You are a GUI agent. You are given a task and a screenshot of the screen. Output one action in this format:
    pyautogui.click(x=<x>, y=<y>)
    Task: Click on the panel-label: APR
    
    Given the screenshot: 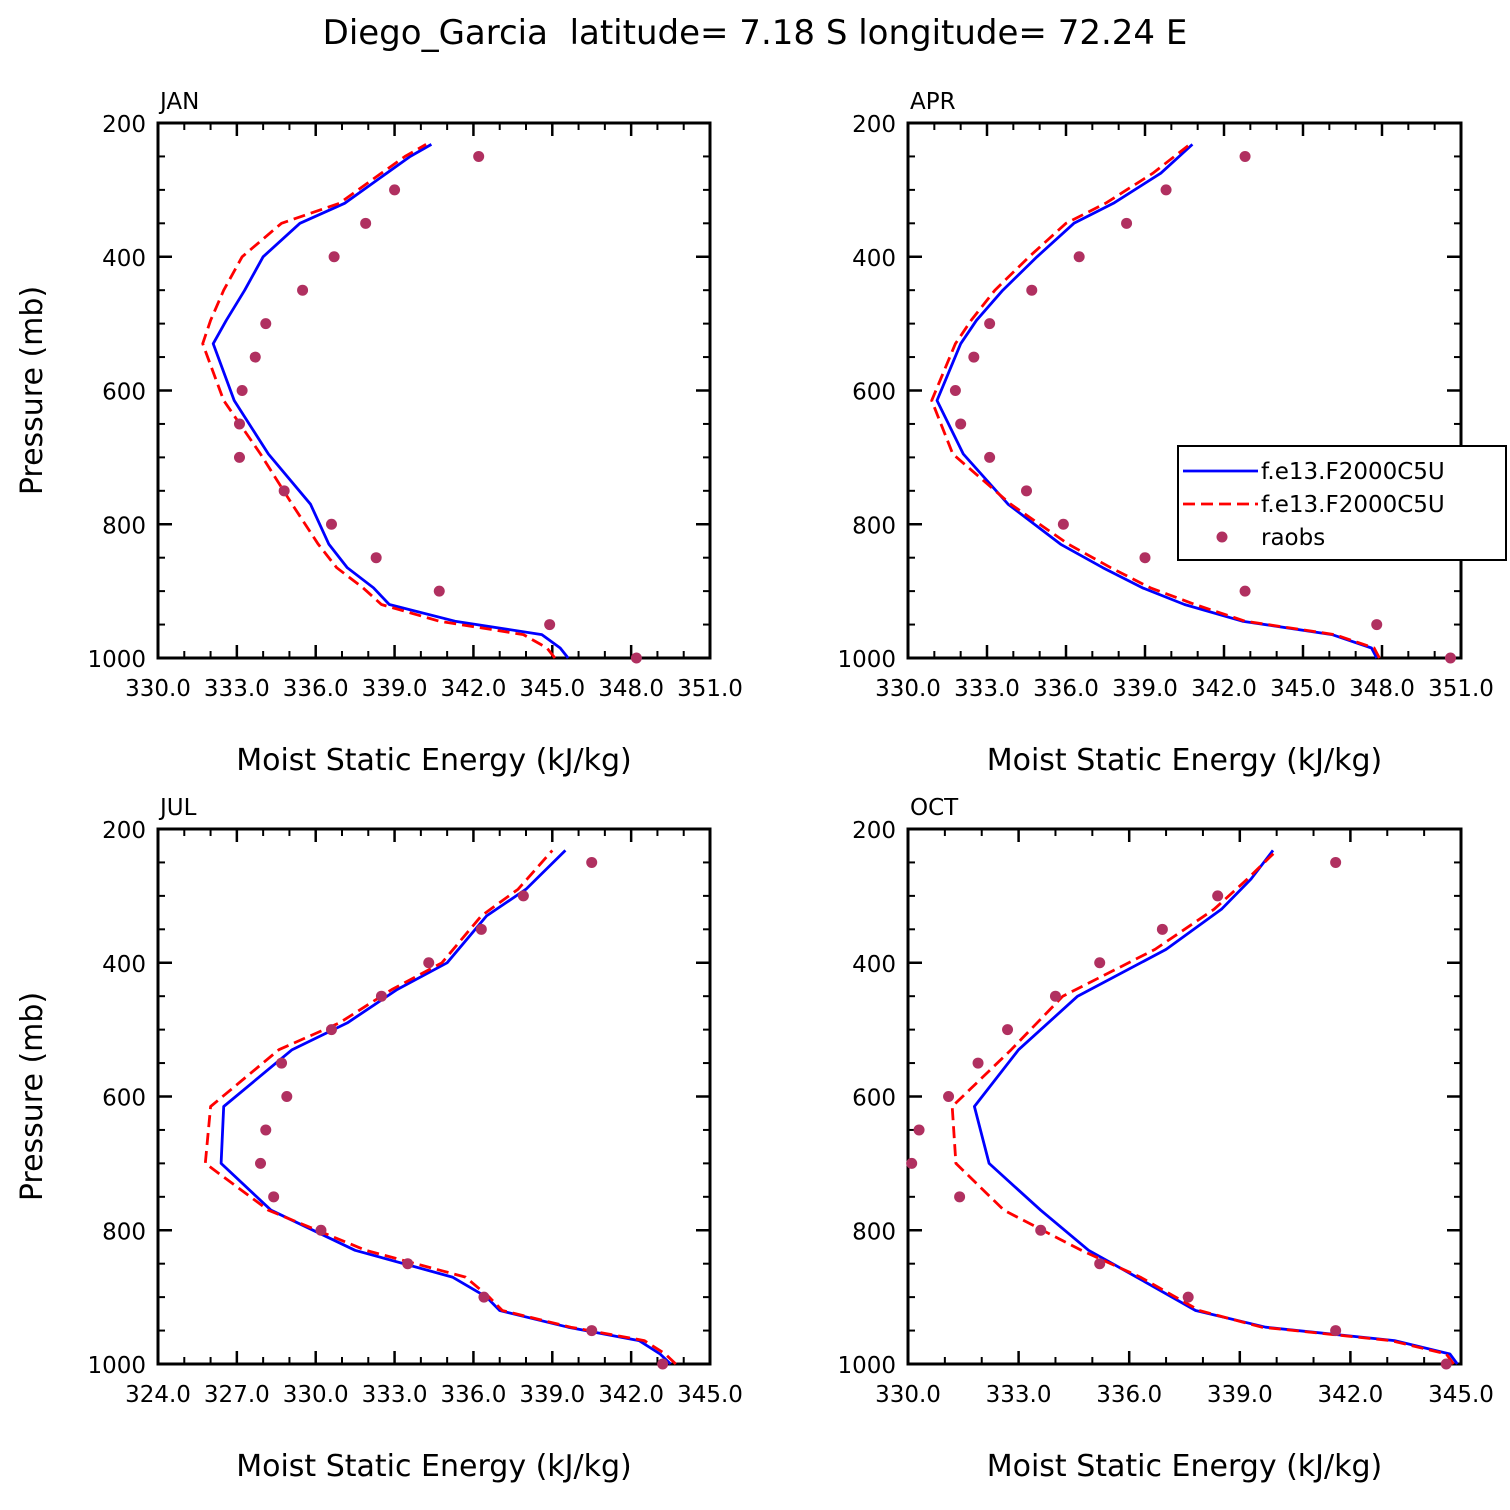 What is the action you would take?
    pyautogui.click(x=933, y=102)
    